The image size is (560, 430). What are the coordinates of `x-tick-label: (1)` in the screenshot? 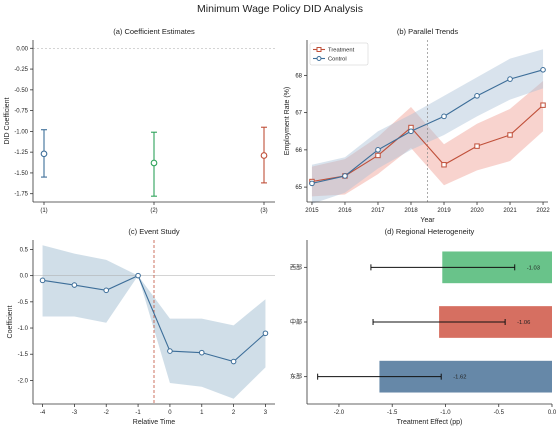 It's located at (43, 211).